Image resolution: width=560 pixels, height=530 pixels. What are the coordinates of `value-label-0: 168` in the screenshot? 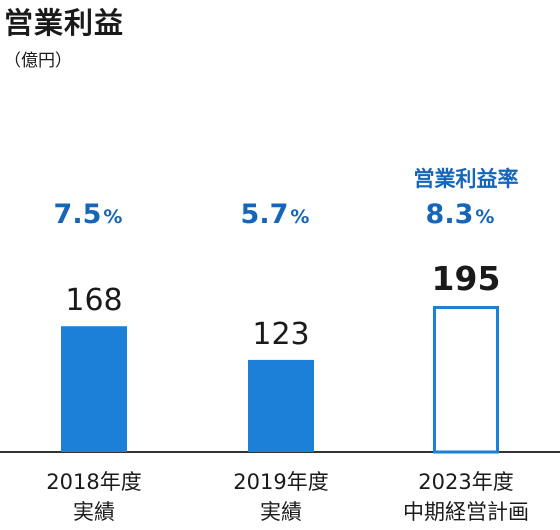 It's located at (93, 300).